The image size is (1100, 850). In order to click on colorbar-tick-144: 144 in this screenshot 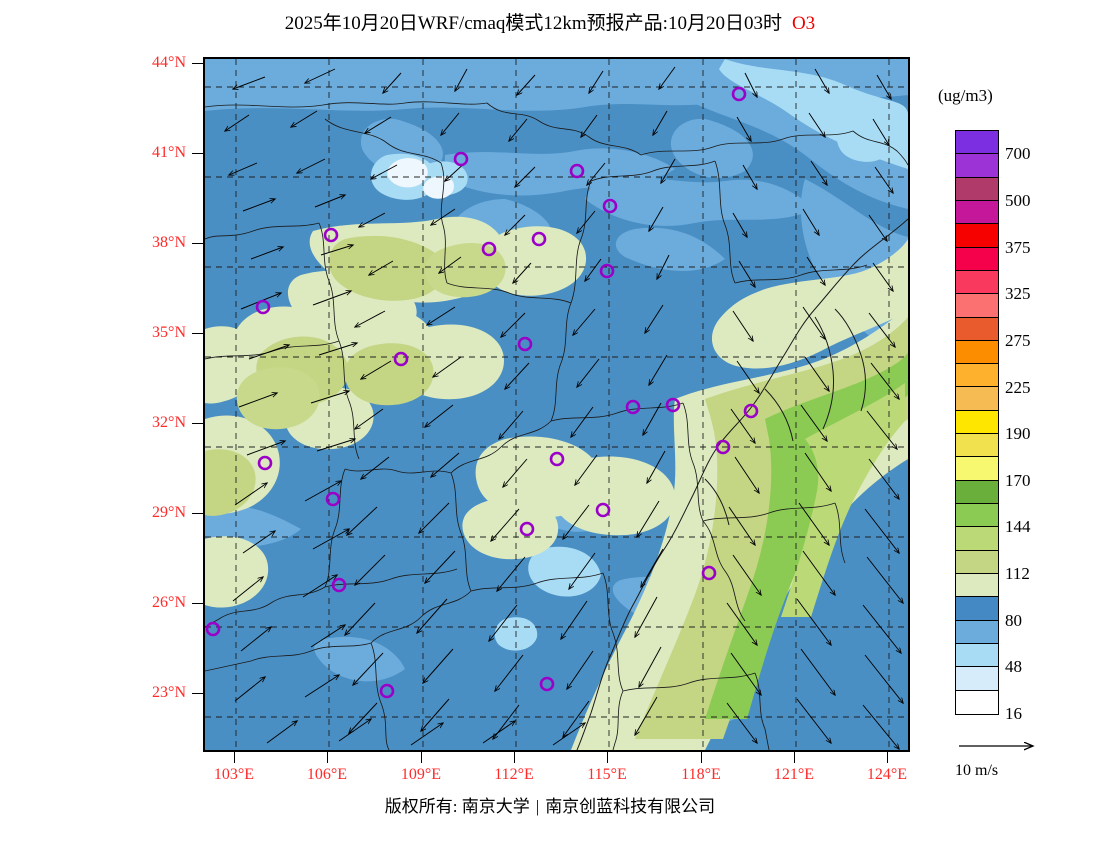, I will do `click(1018, 527)`.